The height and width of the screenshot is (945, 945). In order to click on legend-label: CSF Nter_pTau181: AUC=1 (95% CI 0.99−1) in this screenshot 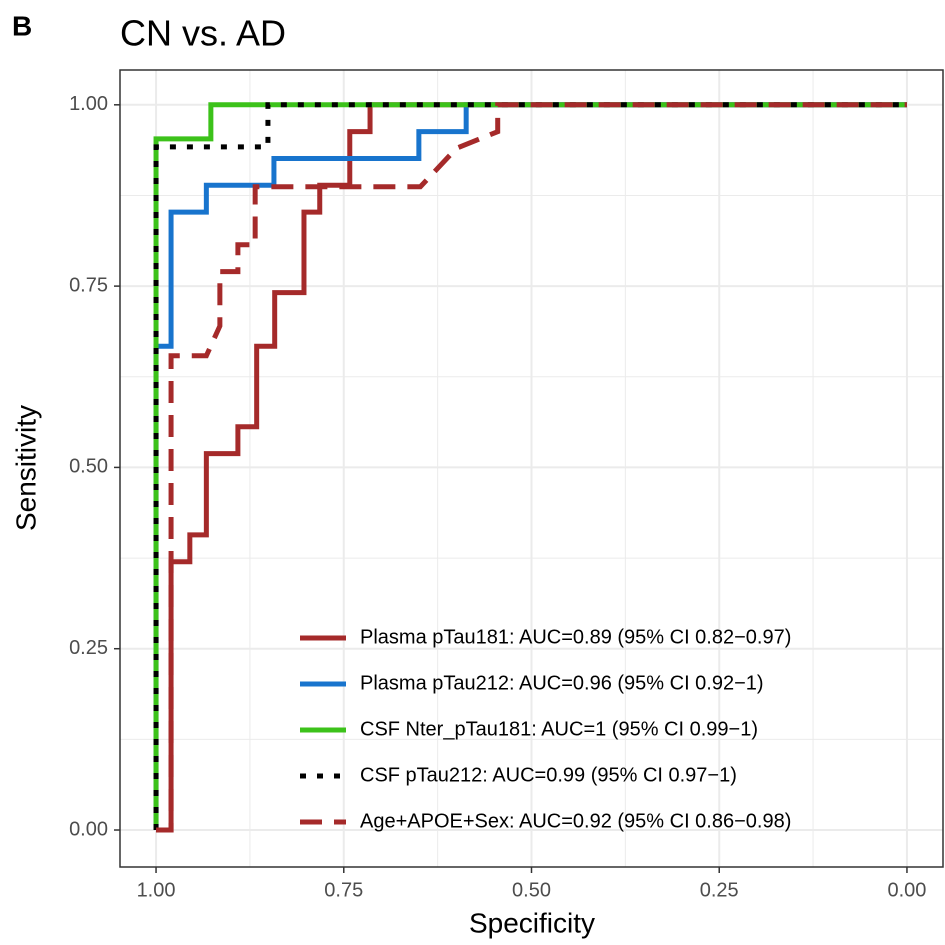, I will do `click(559, 729)`.